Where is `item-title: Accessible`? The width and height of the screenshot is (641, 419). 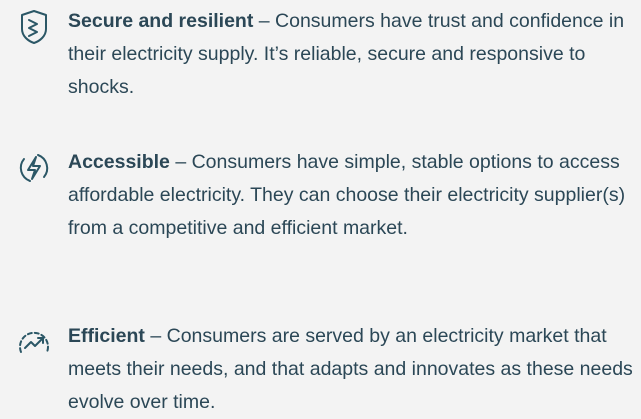 item-title: Accessible is located at coordinates (119, 162).